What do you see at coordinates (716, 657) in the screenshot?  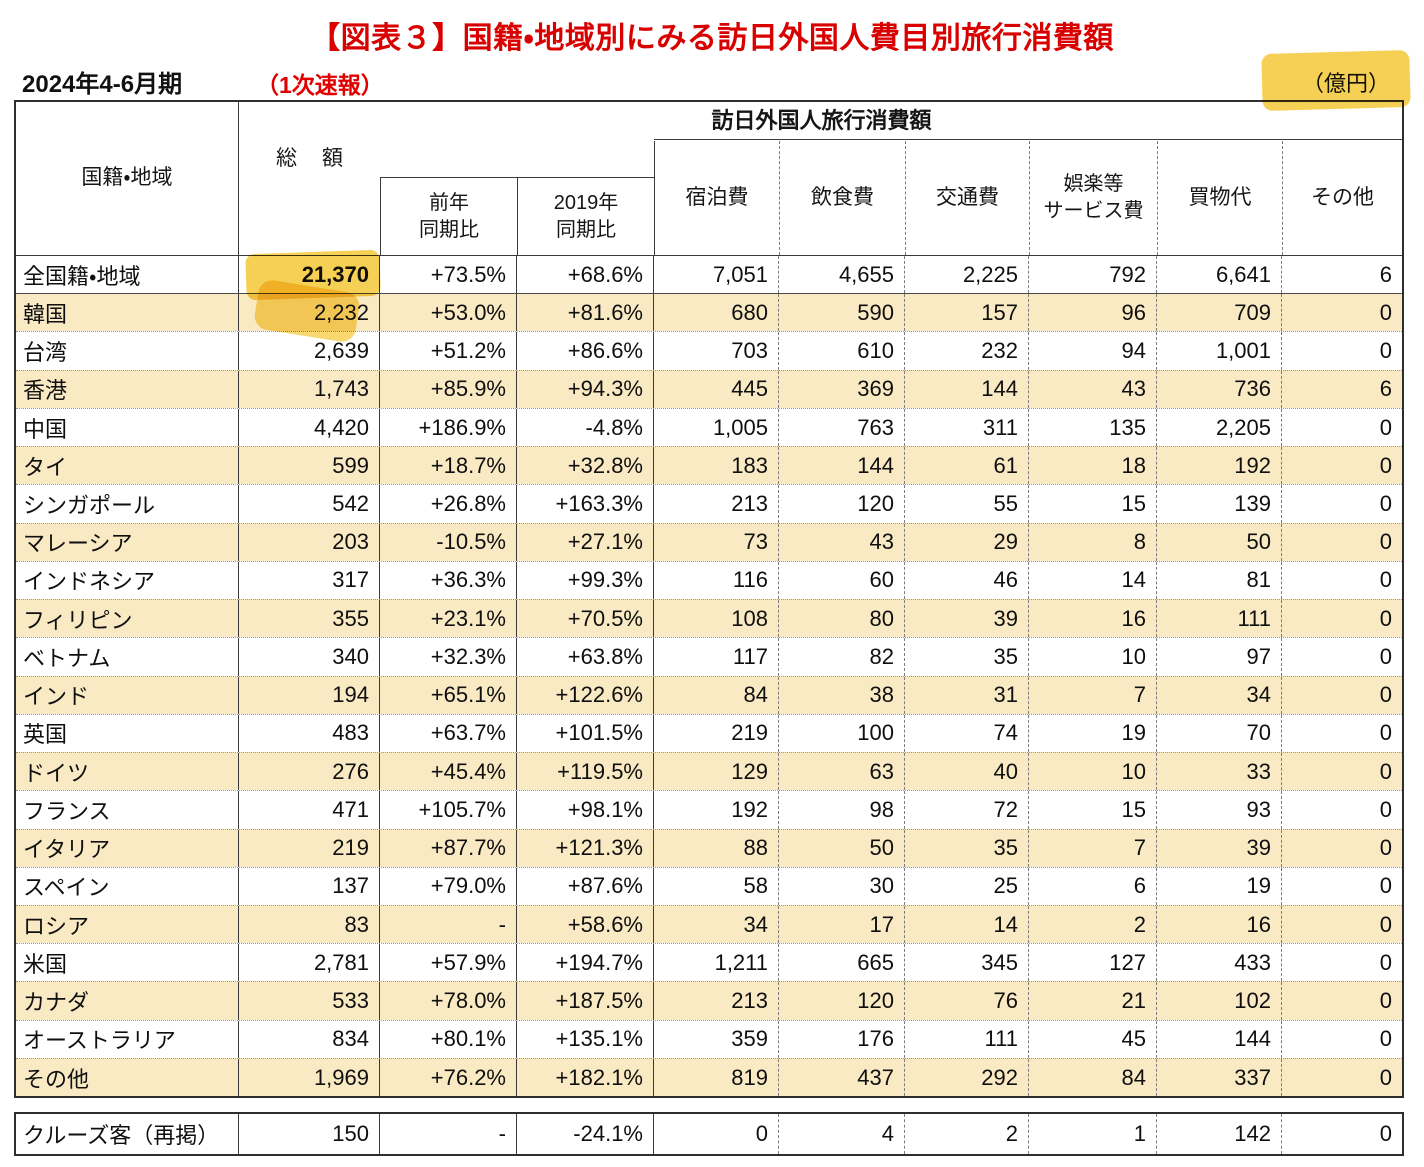 I see `table-cell: 117` at bounding box center [716, 657].